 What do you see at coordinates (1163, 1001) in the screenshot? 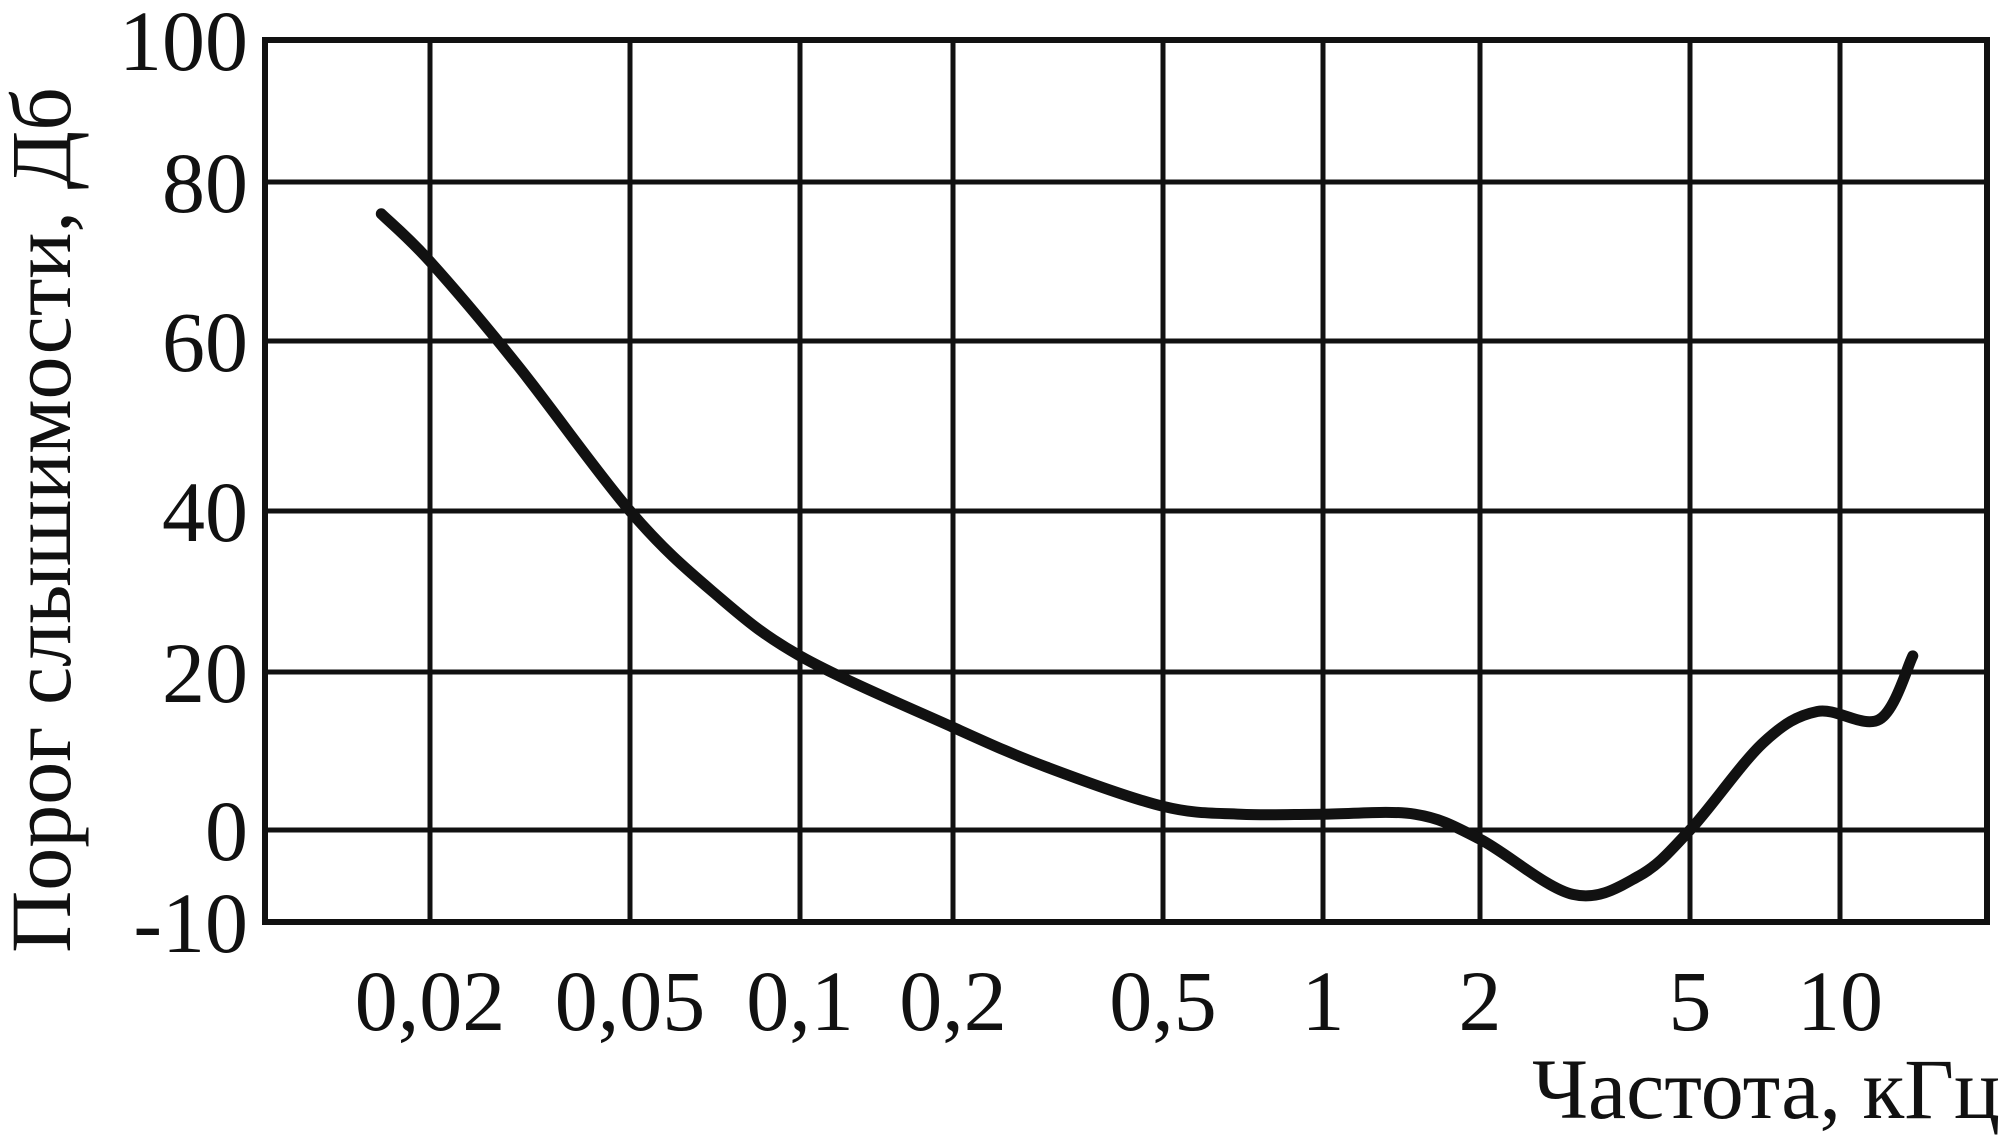
I see `x-tick-label: 0,5` at bounding box center [1163, 1001].